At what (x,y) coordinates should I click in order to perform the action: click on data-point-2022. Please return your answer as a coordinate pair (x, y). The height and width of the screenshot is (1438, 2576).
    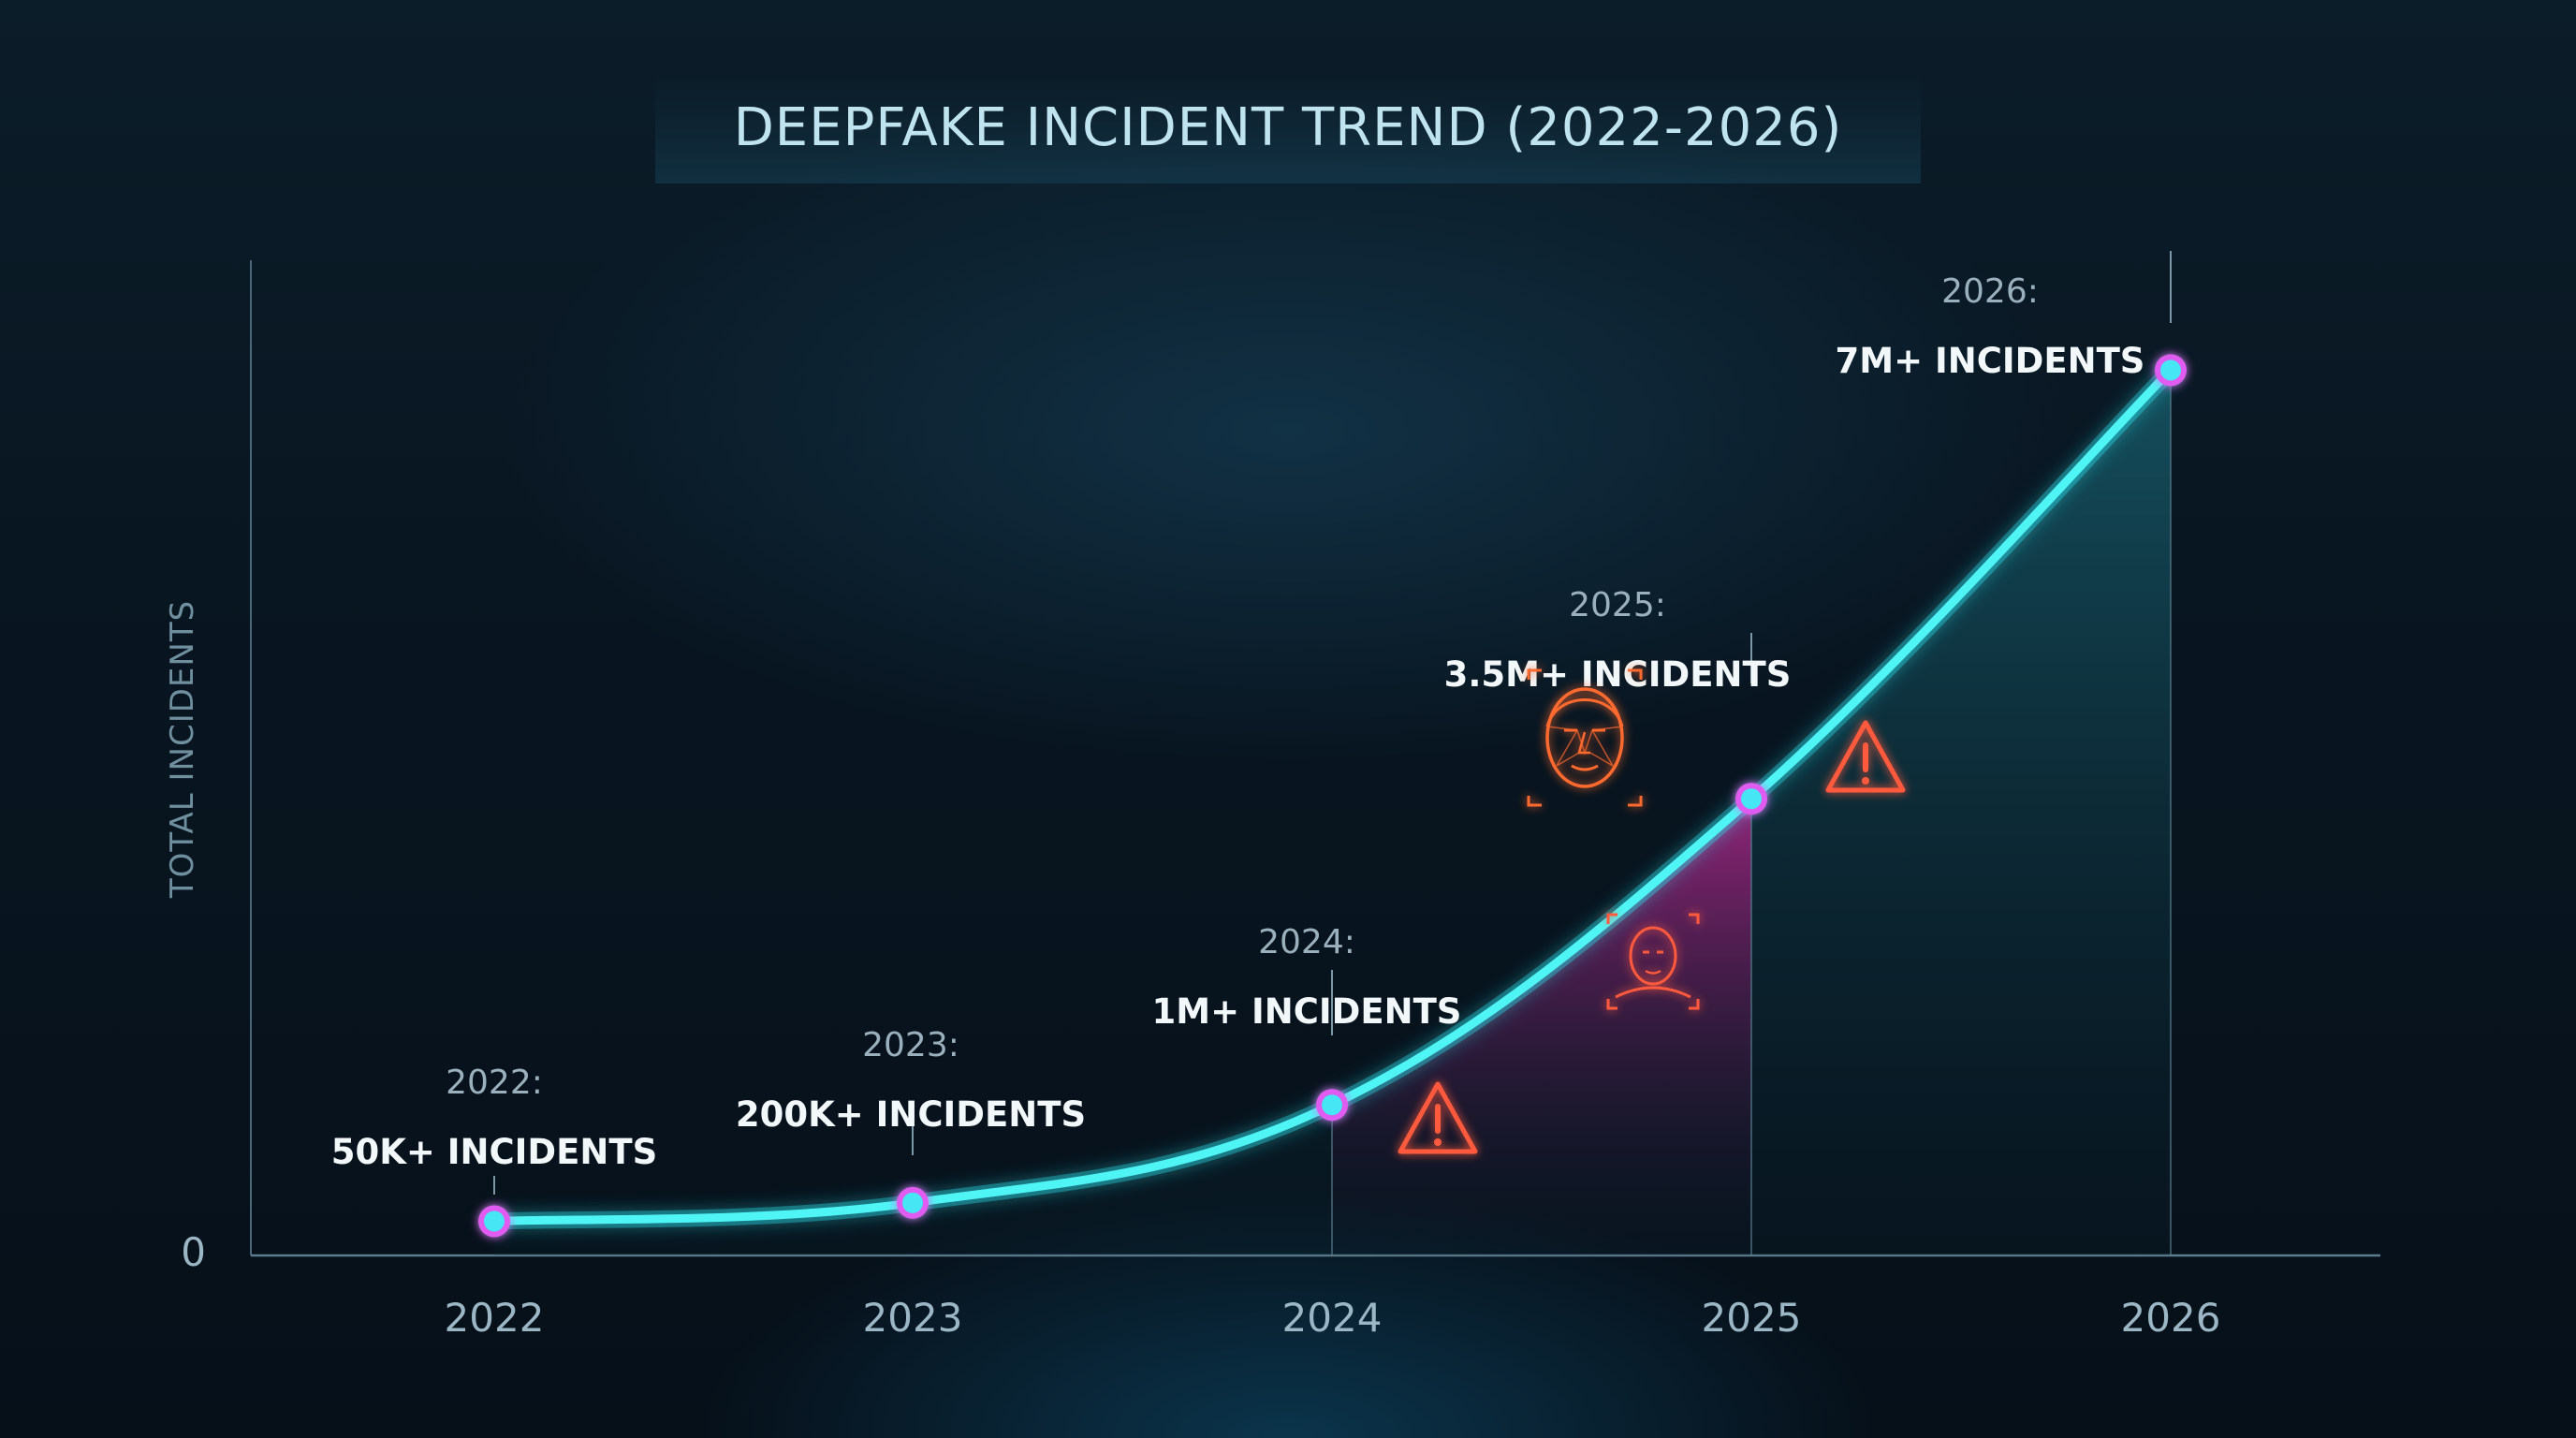
    Looking at the image, I should click on (494, 1221).